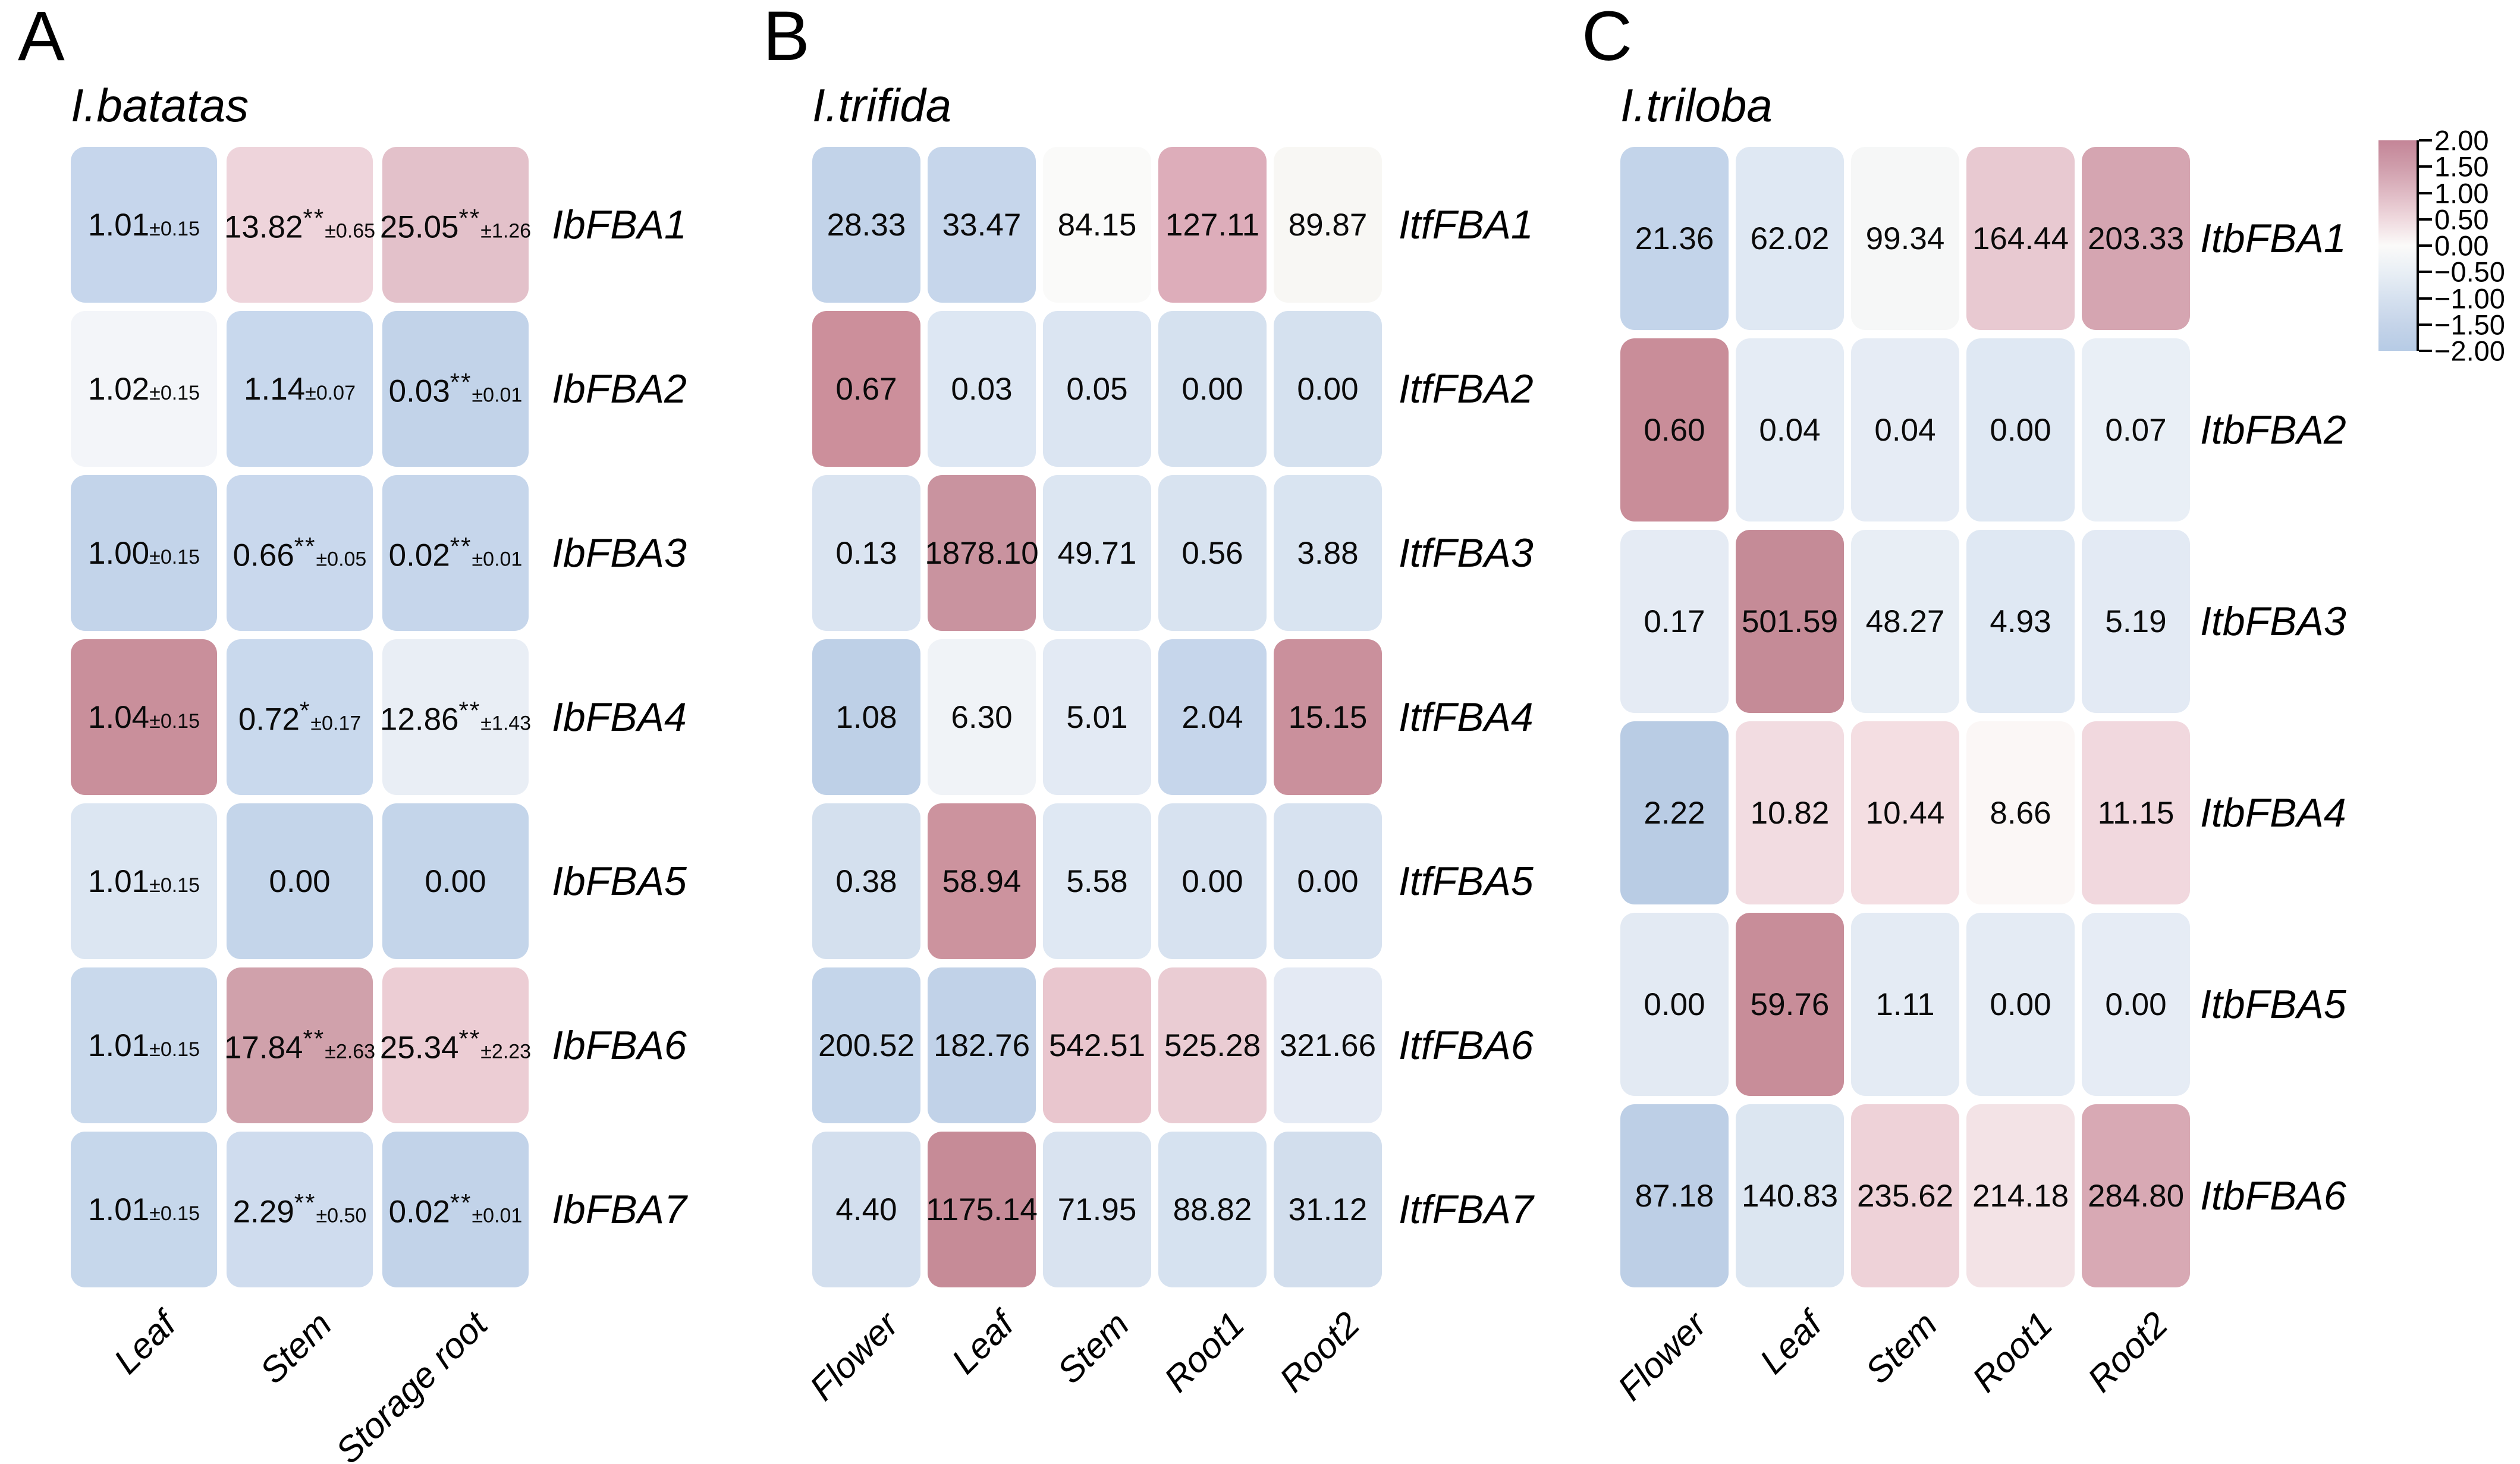  I want to click on cell-text: 214.18, so click(2020, 1196).